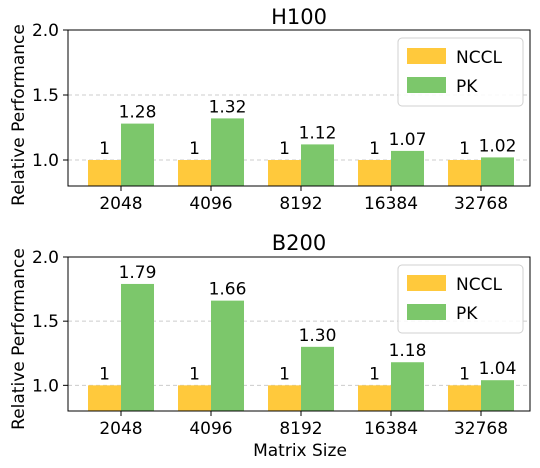 The width and height of the screenshot is (540, 468). Describe the element at coordinates (19, 339) in the screenshot. I see `y-axis-label-bottom: Relative Performance` at that location.